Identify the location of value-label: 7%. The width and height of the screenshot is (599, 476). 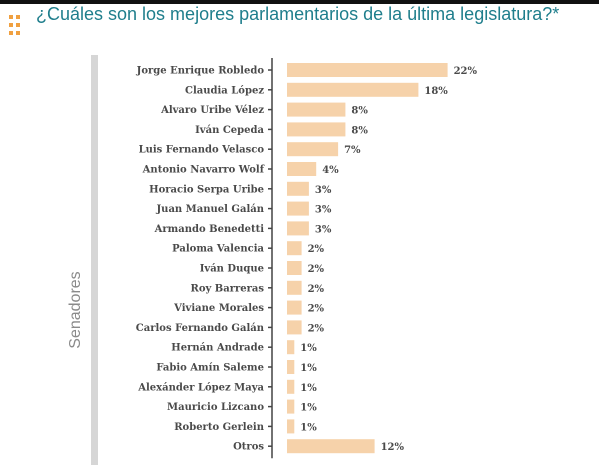
(352, 150).